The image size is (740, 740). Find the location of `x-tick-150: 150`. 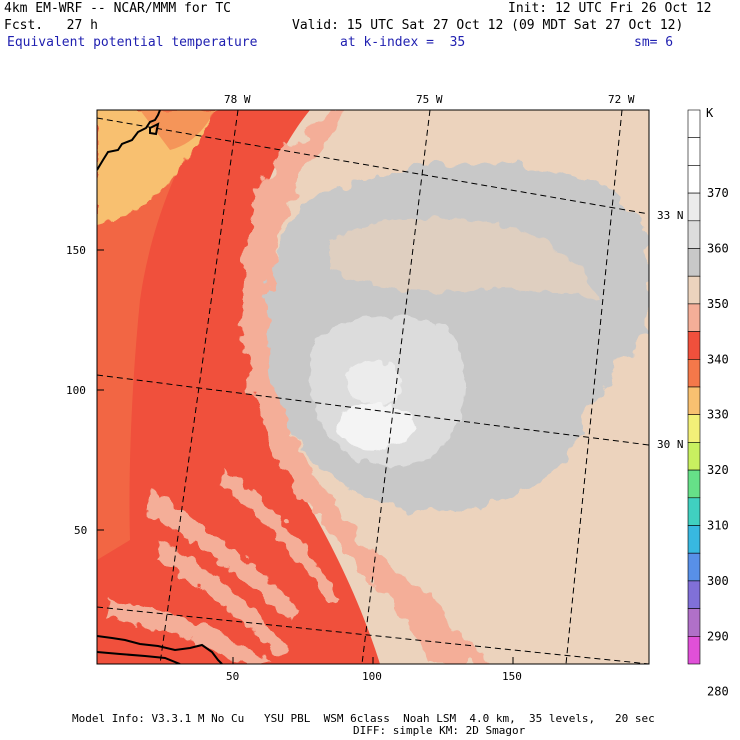

x-tick-150: 150 is located at coordinates (512, 676).